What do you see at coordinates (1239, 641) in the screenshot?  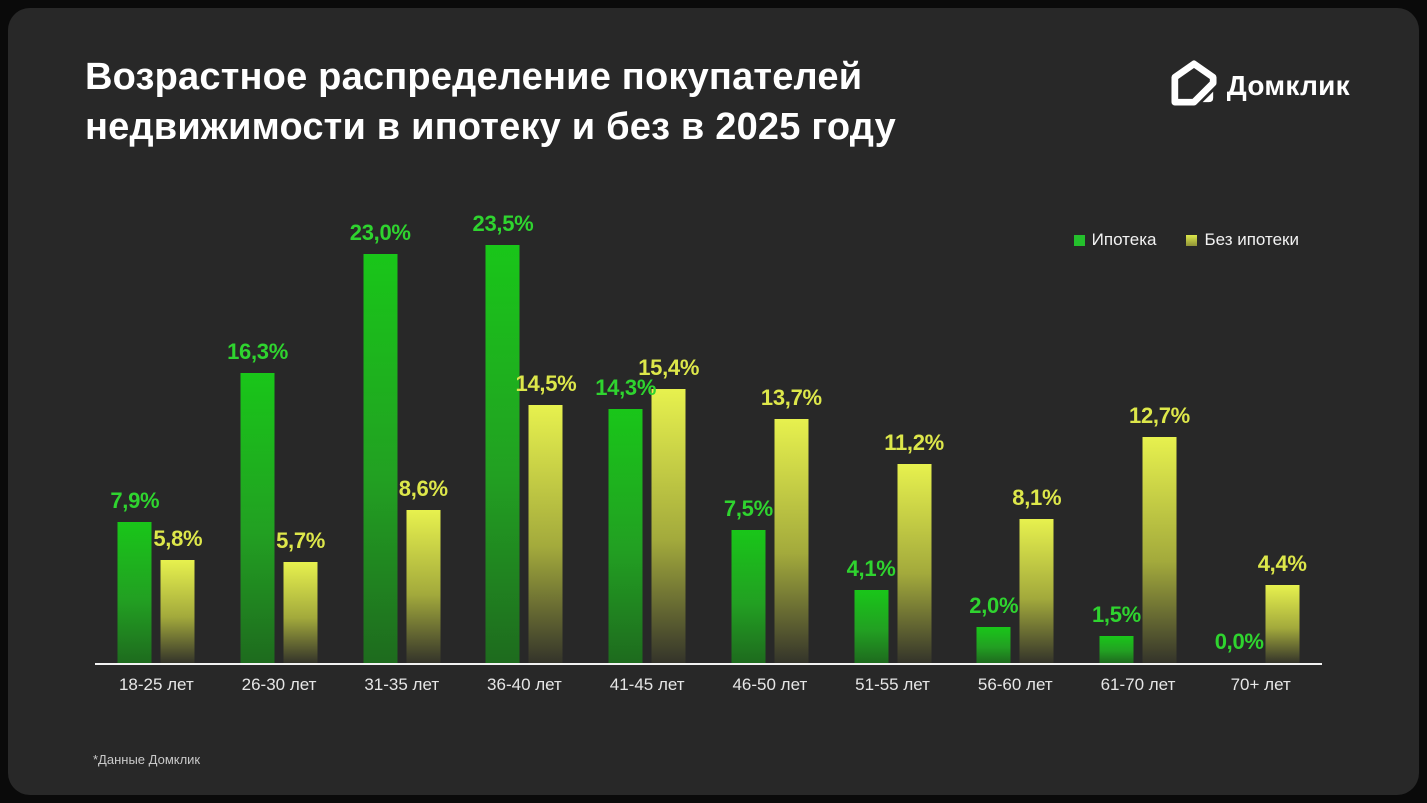 I see `value-label-ipoteka: 0,0%` at bounding box center [1239, 641].